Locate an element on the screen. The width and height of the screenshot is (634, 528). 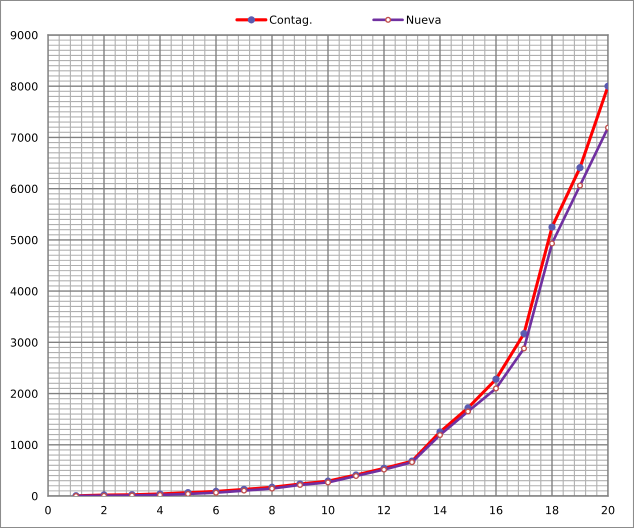
y-tick-label: 7000 is located at coordinates (24, 137).